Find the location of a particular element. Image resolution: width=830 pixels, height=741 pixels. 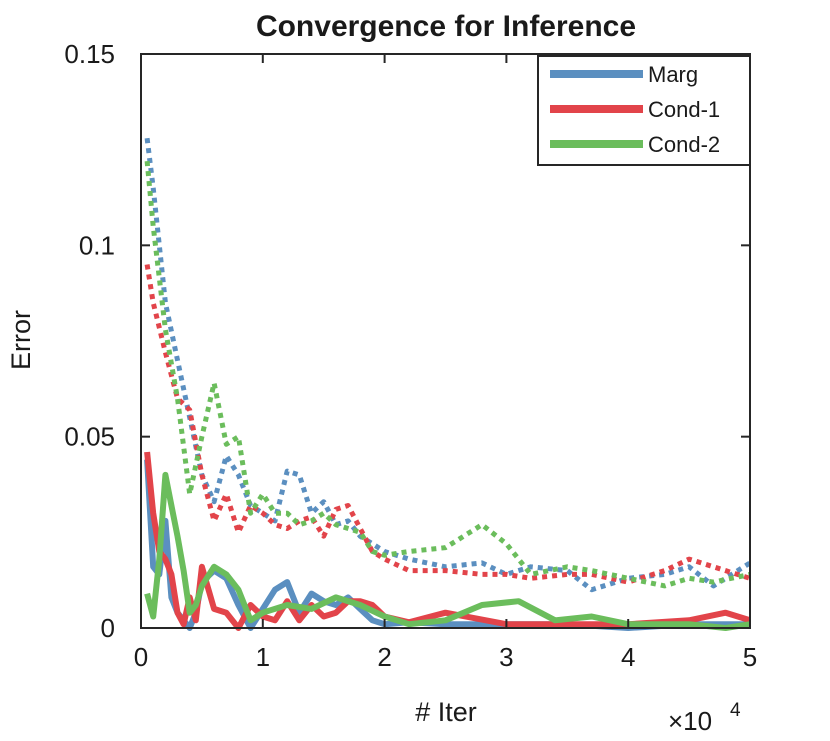

legend-label-cond-1: Cond-1 is located at coordinates (684, 109).